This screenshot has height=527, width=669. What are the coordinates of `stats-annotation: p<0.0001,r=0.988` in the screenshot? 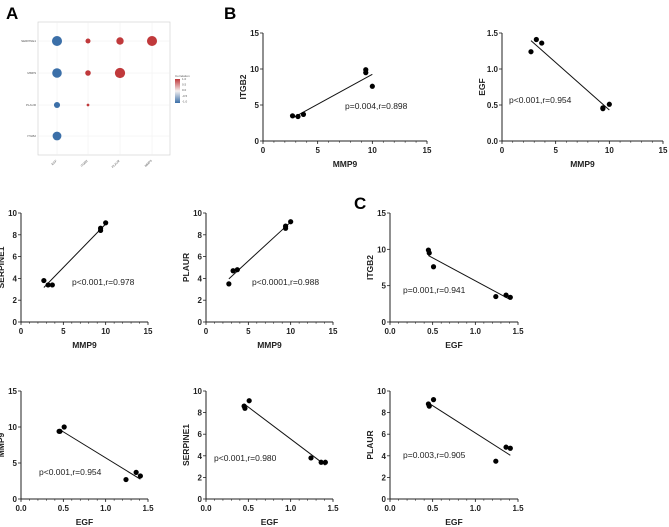 It's located at (285, 282).